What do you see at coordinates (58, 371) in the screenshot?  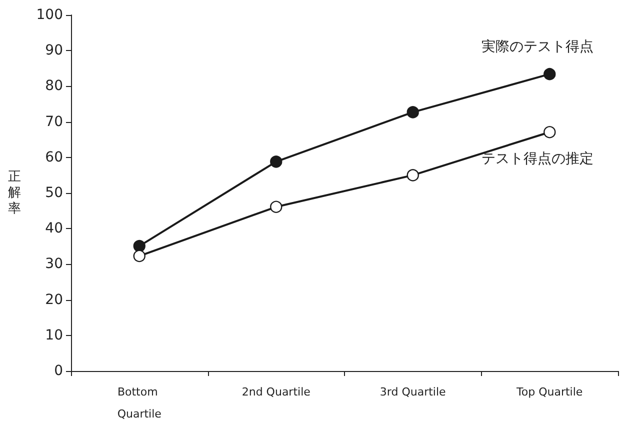 I see `y-tick-label: 0` at bounding box center [58, 371].